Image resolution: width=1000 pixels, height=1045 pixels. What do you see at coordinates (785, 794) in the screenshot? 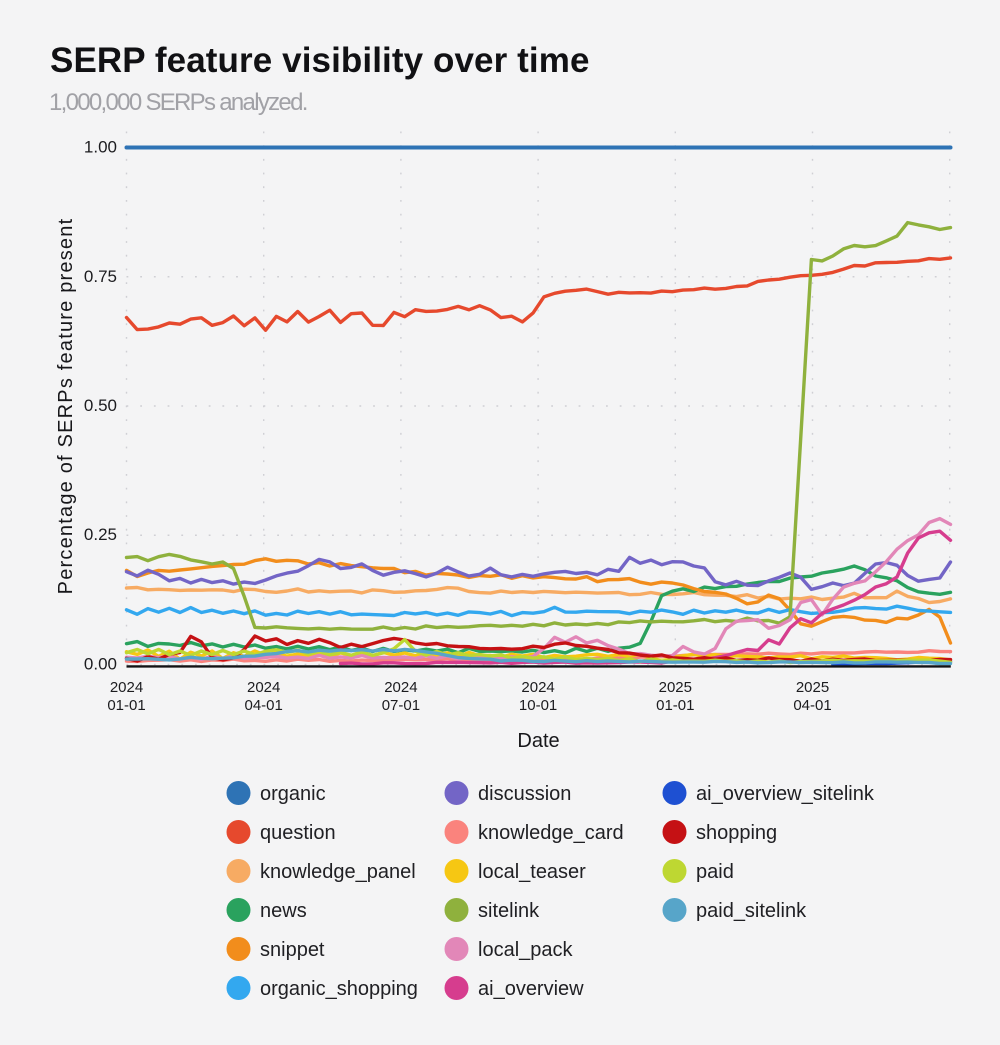
I see `svg-text: ai_overview_sitelink` at bounding box center [785, 794].